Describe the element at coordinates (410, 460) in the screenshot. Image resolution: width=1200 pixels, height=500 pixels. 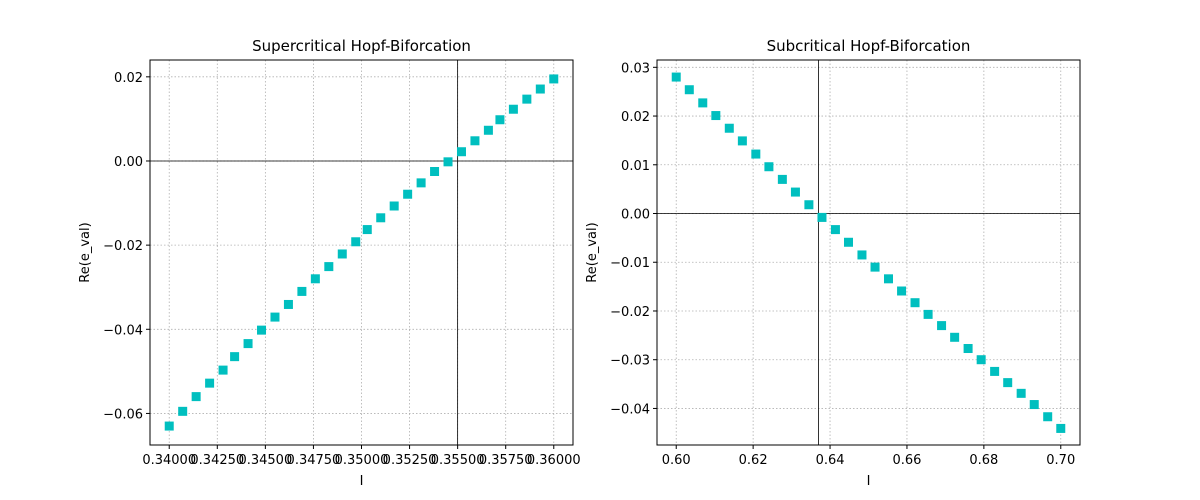
I see `x-tick-label: 0.35250` at that location.